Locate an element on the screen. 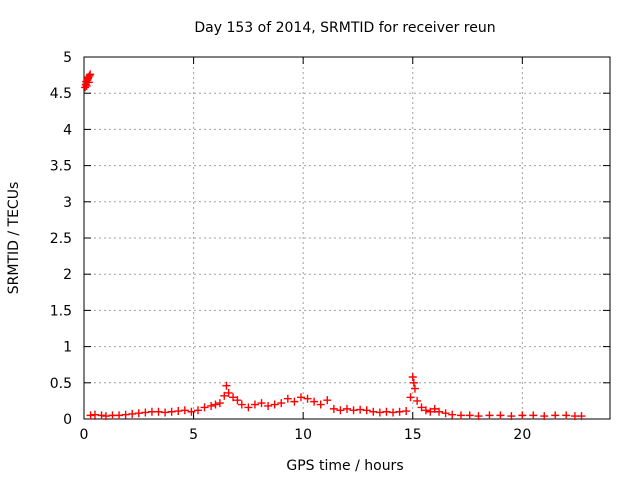 This screenshot has width=640, height=480. y-tick-label: 2.5 is located at coordinates (61, 239).